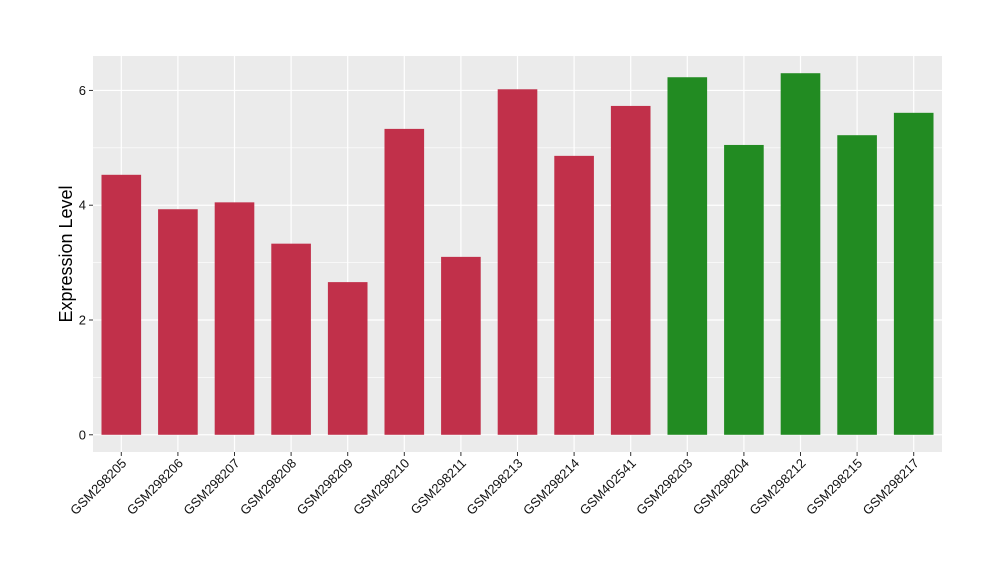  I want to click on x-tick-label: GSM298212, so click(777, 487).